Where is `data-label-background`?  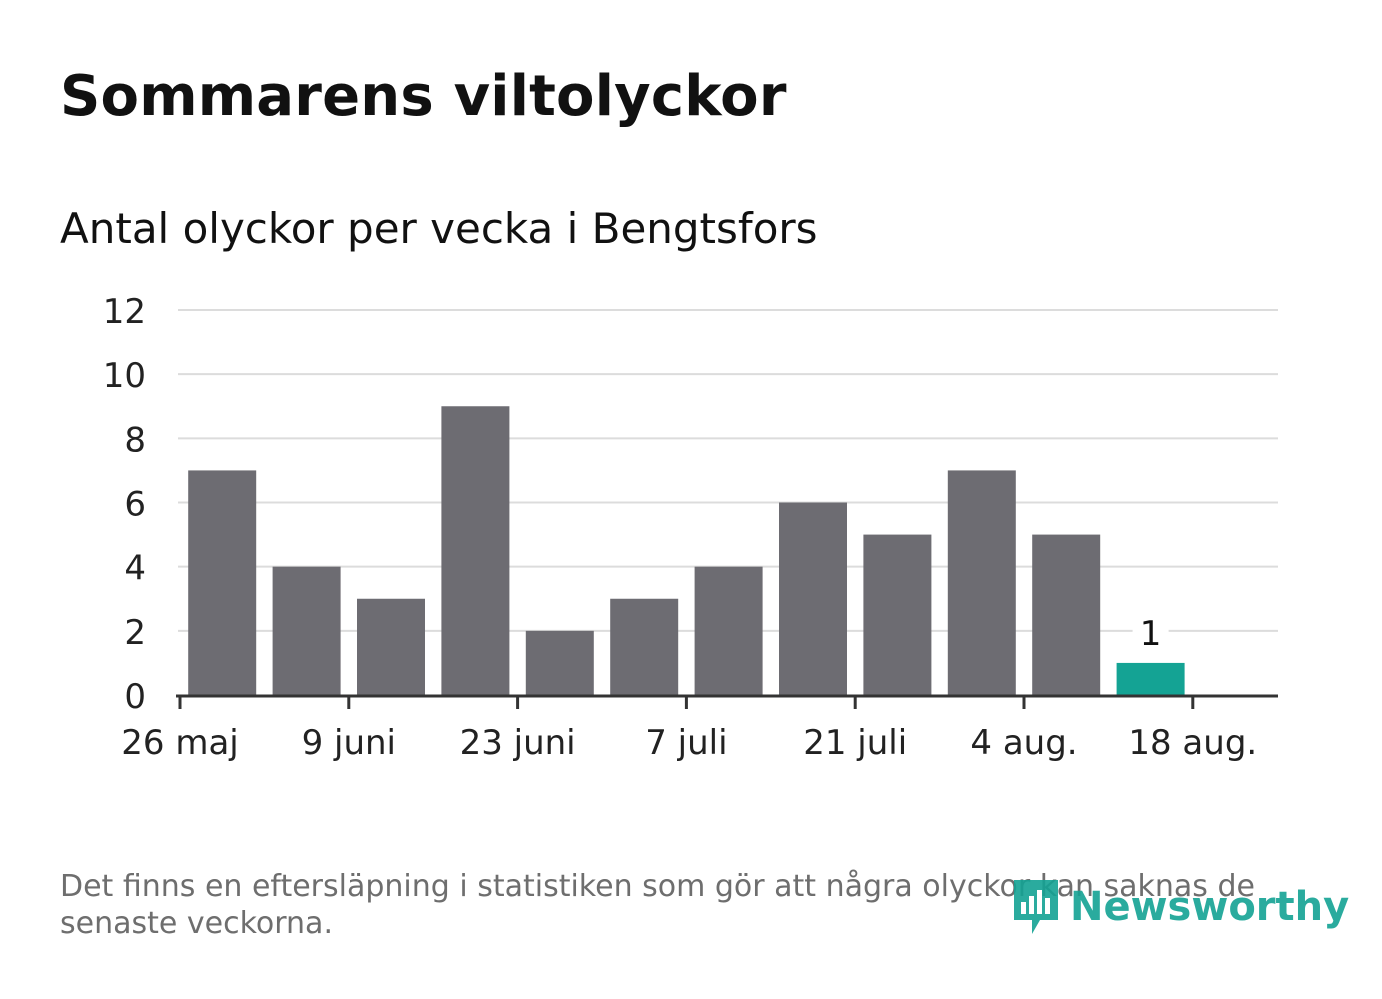
data-label-background is located at coordinates (1150, 633).